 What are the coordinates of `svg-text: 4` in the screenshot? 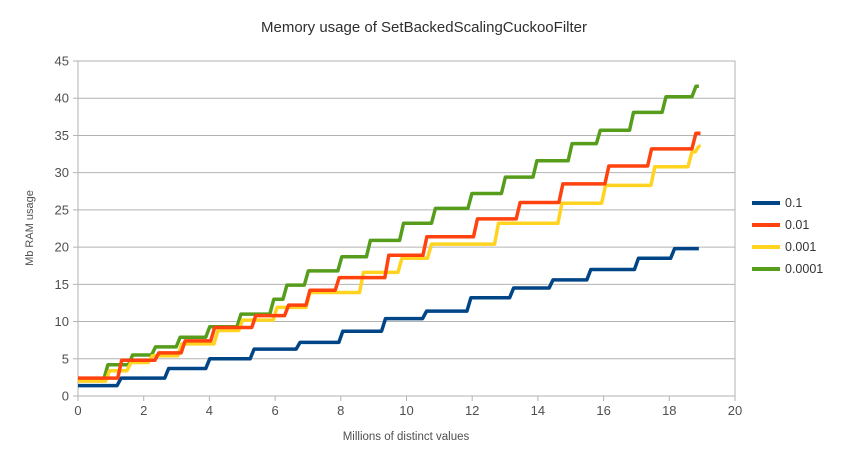 It's located at (209, 410).